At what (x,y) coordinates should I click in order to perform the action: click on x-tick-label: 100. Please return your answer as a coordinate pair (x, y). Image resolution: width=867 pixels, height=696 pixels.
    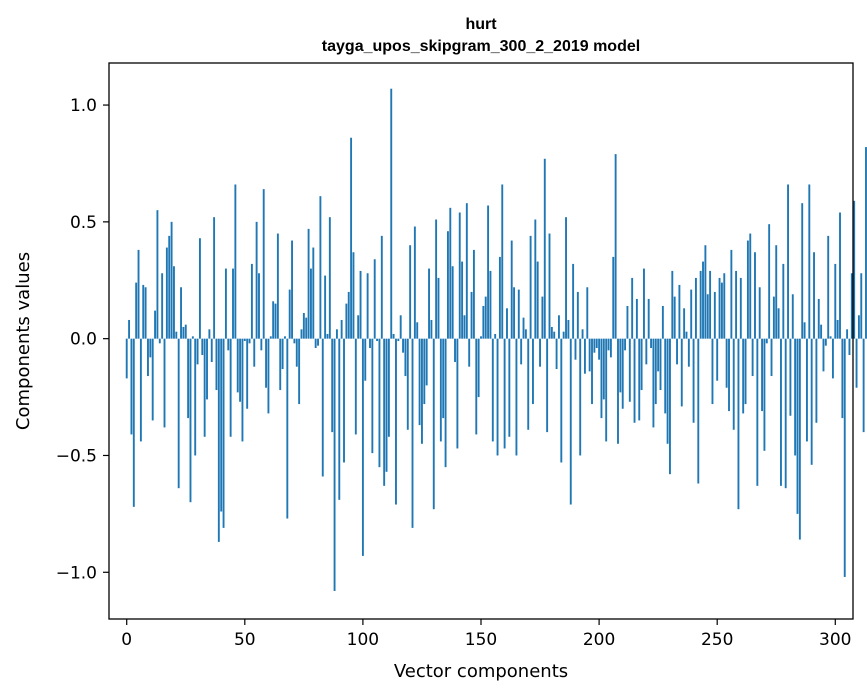
    Looking at the image, I should click on (363, 640).